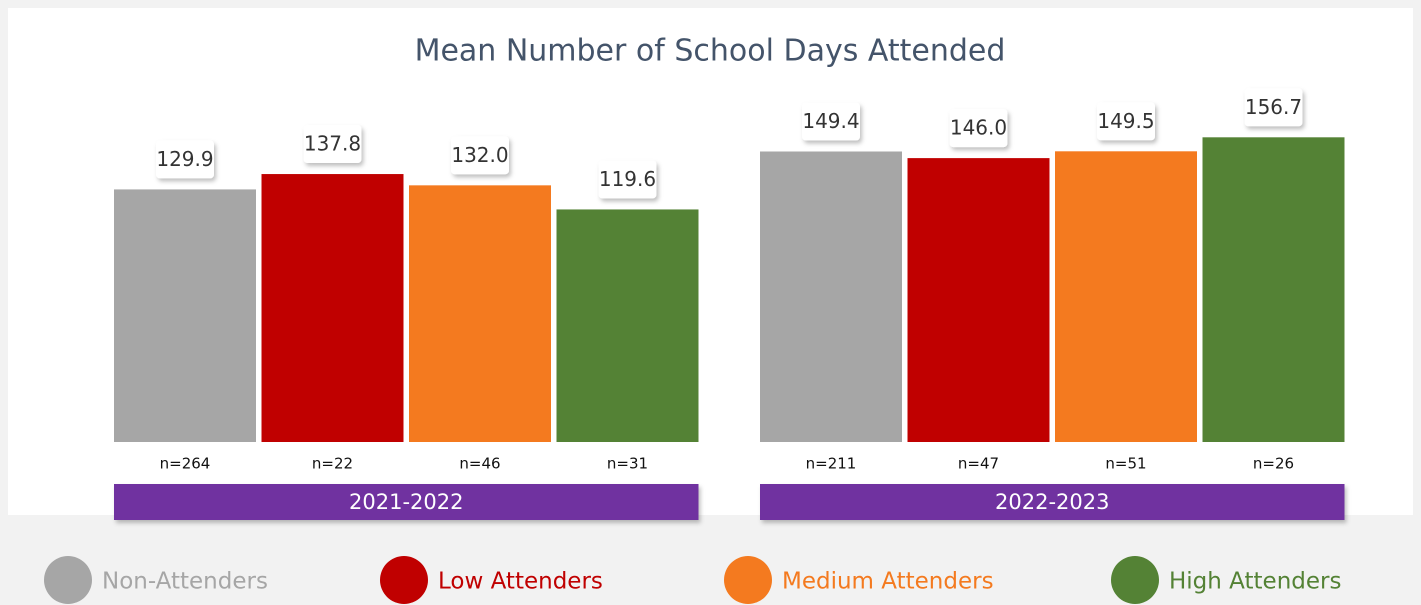 This screenshot has width=1421, height=605. I want to click on sample-label: n=51, so click(1125, 464).